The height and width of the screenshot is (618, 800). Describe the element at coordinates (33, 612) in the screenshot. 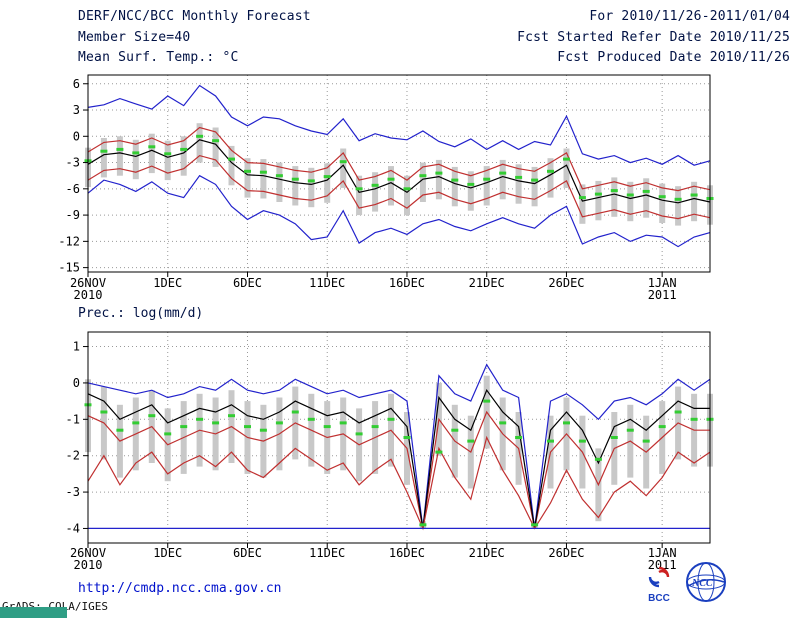

I see `bottom-left-strip` at that location.